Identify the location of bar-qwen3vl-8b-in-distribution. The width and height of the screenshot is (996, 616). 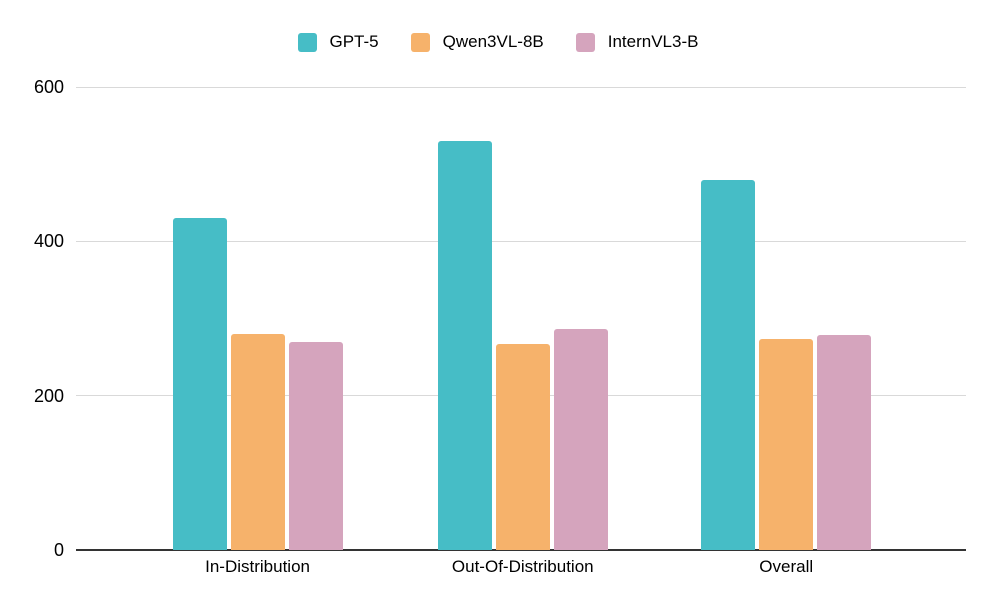
(257, 441).